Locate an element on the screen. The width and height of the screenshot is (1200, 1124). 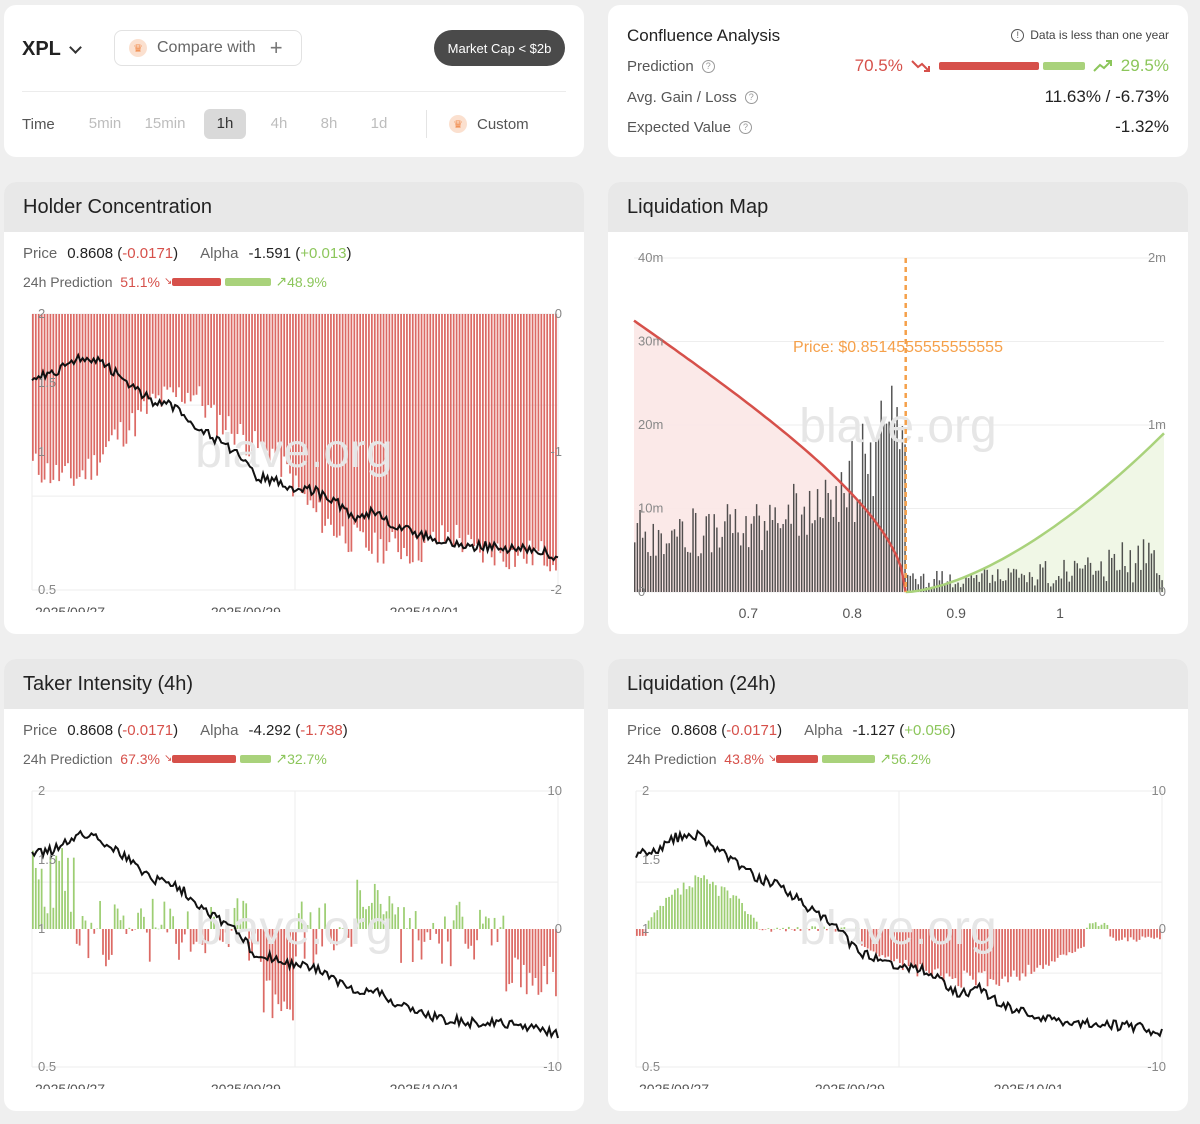
trend-up-icon is located at coordinates (1102, 66).